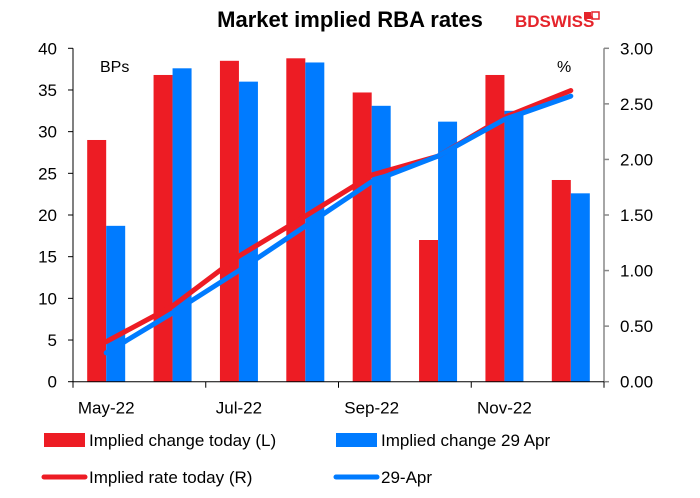 This screenshot has height=498, width=700. I want to click on legend-item: 29-Apr, so click(382, 477).